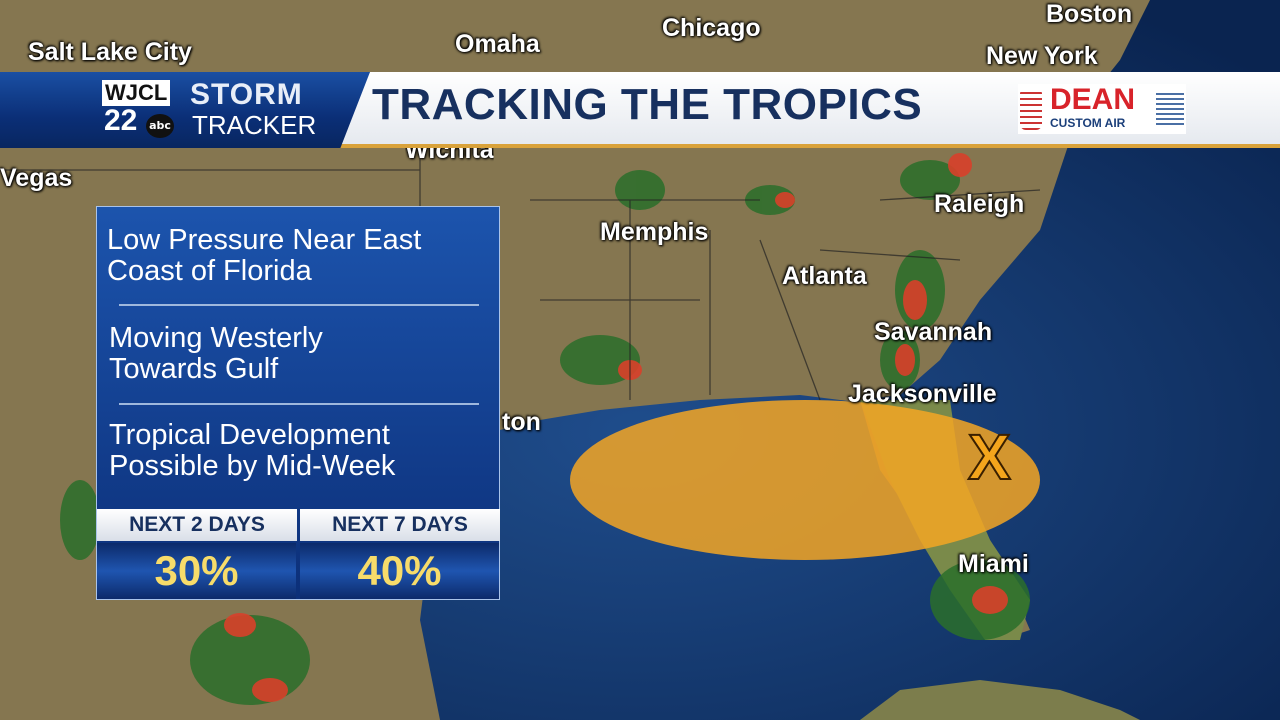 Image resolution: width=1280 pixels, height=720 pixels. Describe the element at coordinates (196, 571) in the screenshot. I see `outlook-2day-value: 30%` at that location.